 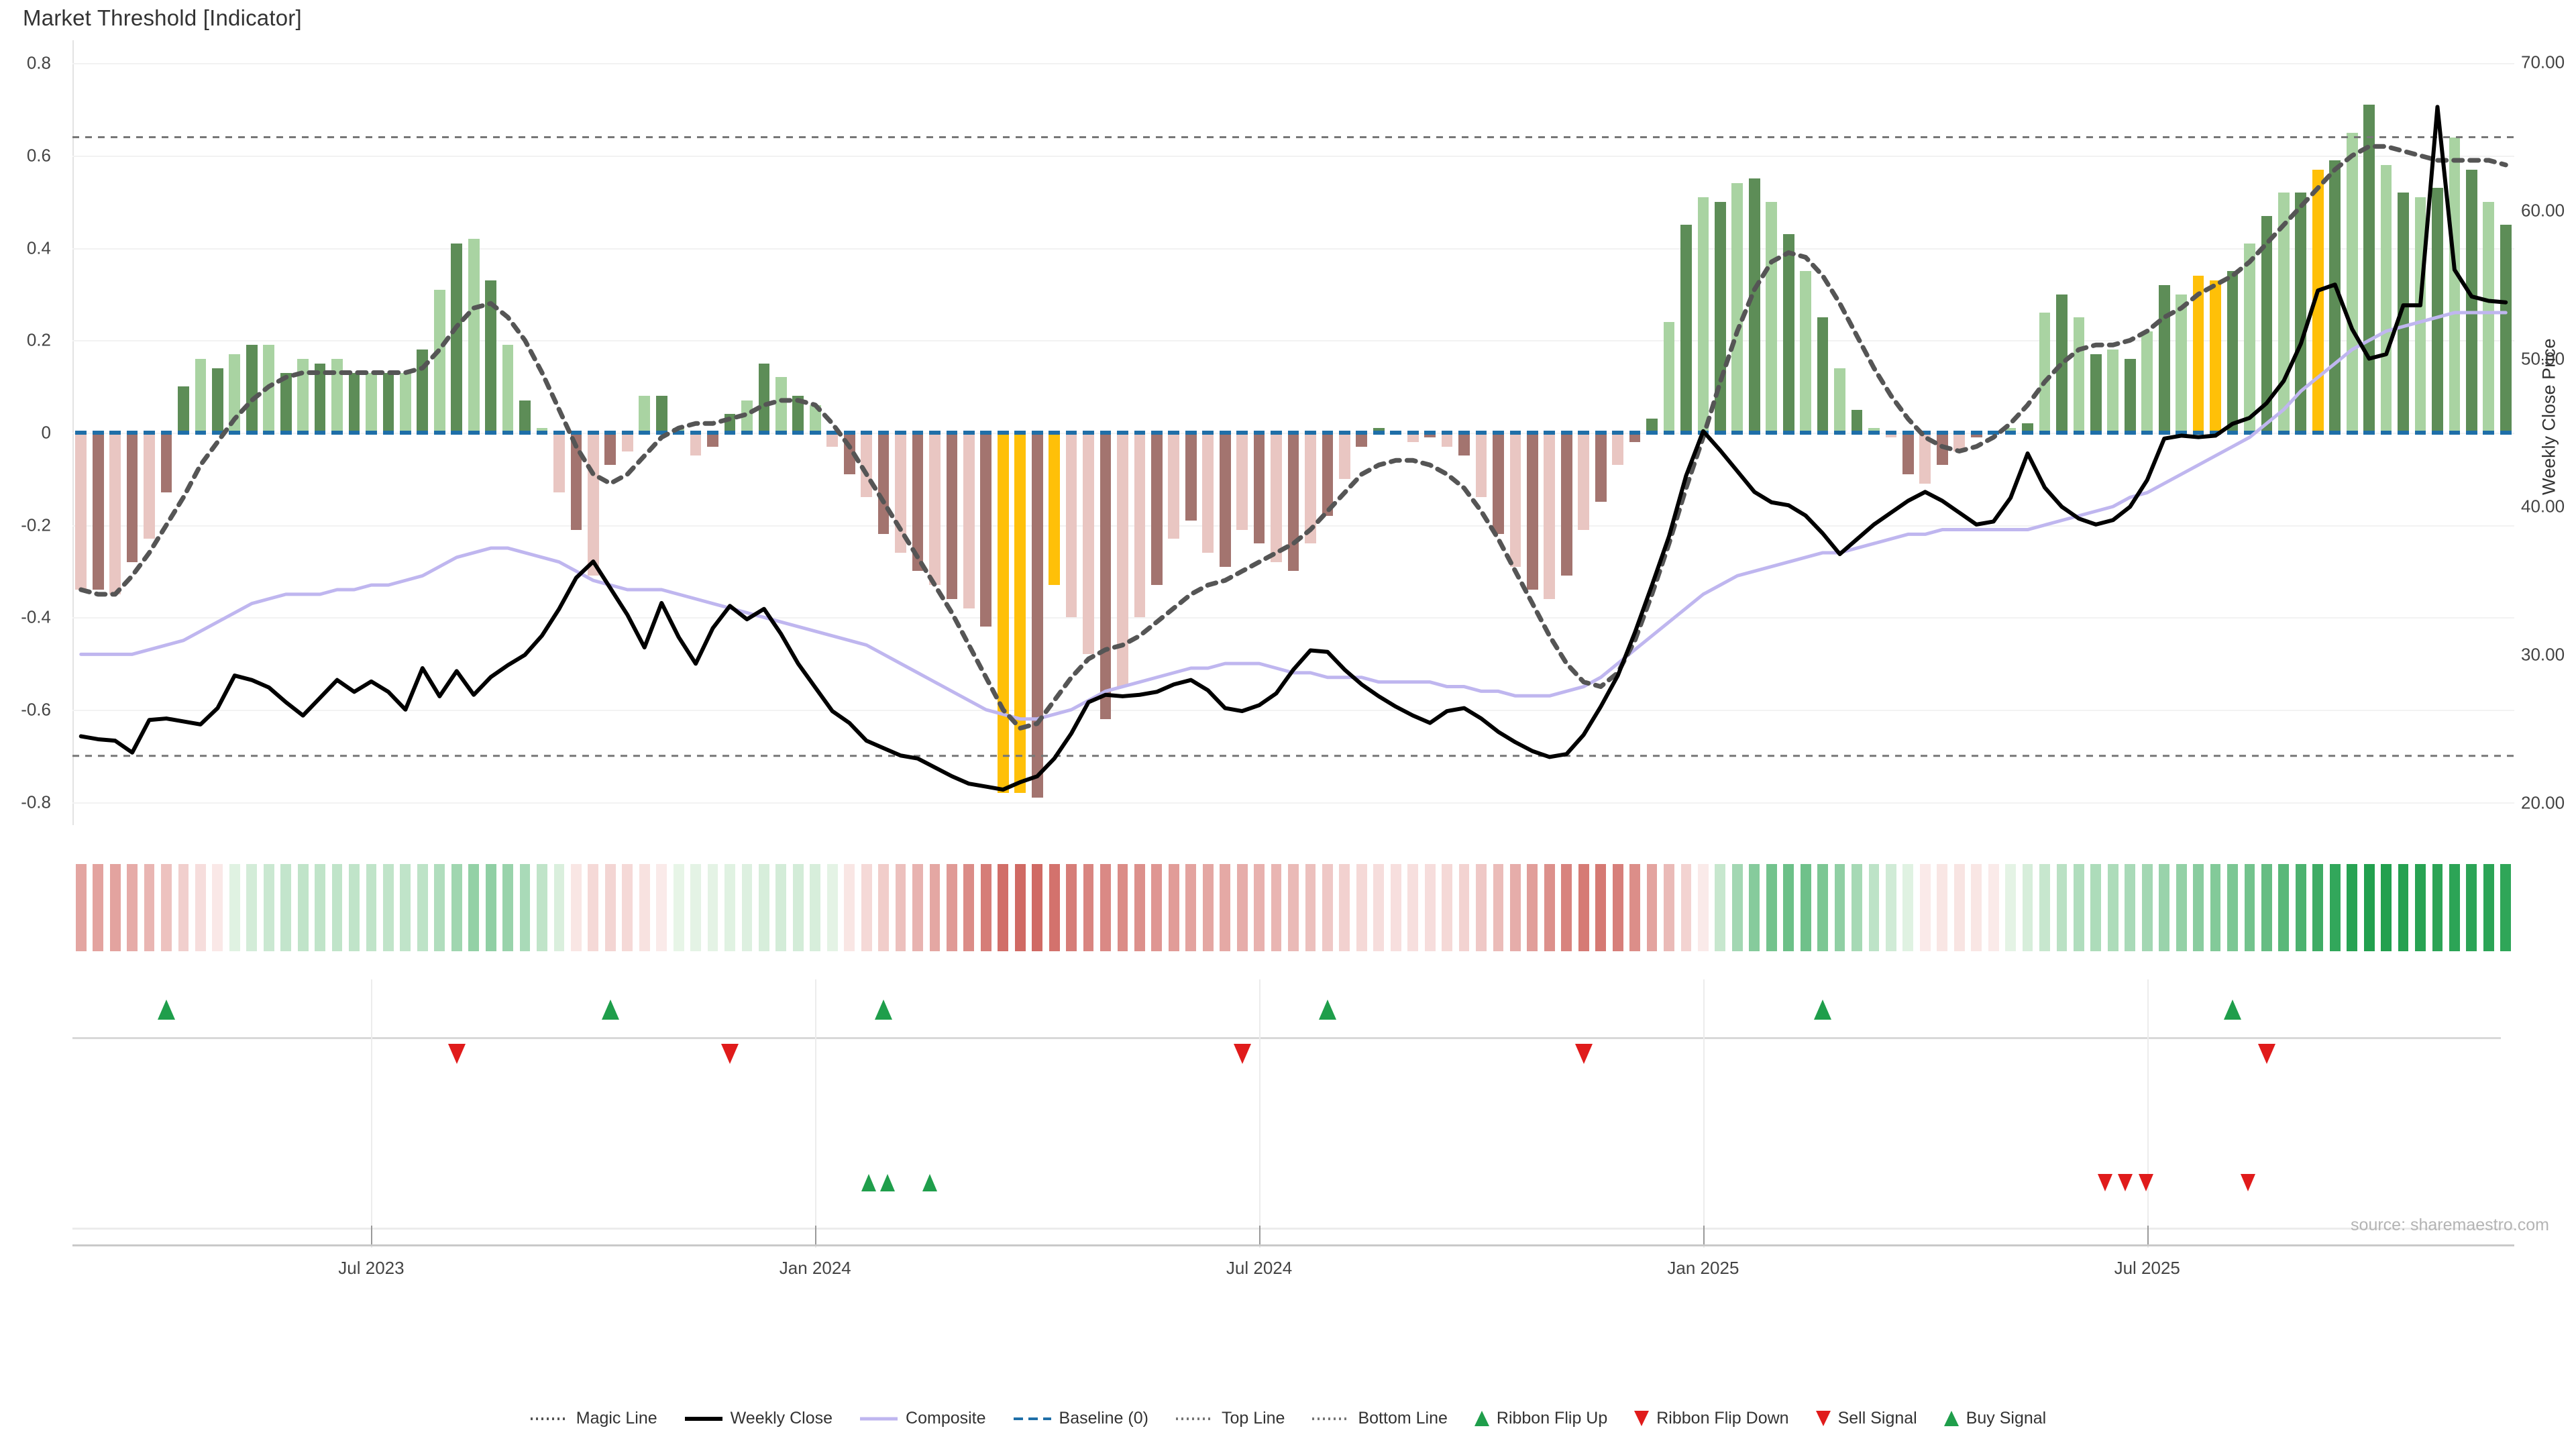 What do you see at coordinates (1230, 1418) in the screenshot?
I see `legend-item: Top Line` at bounding box center [1230, 1418].